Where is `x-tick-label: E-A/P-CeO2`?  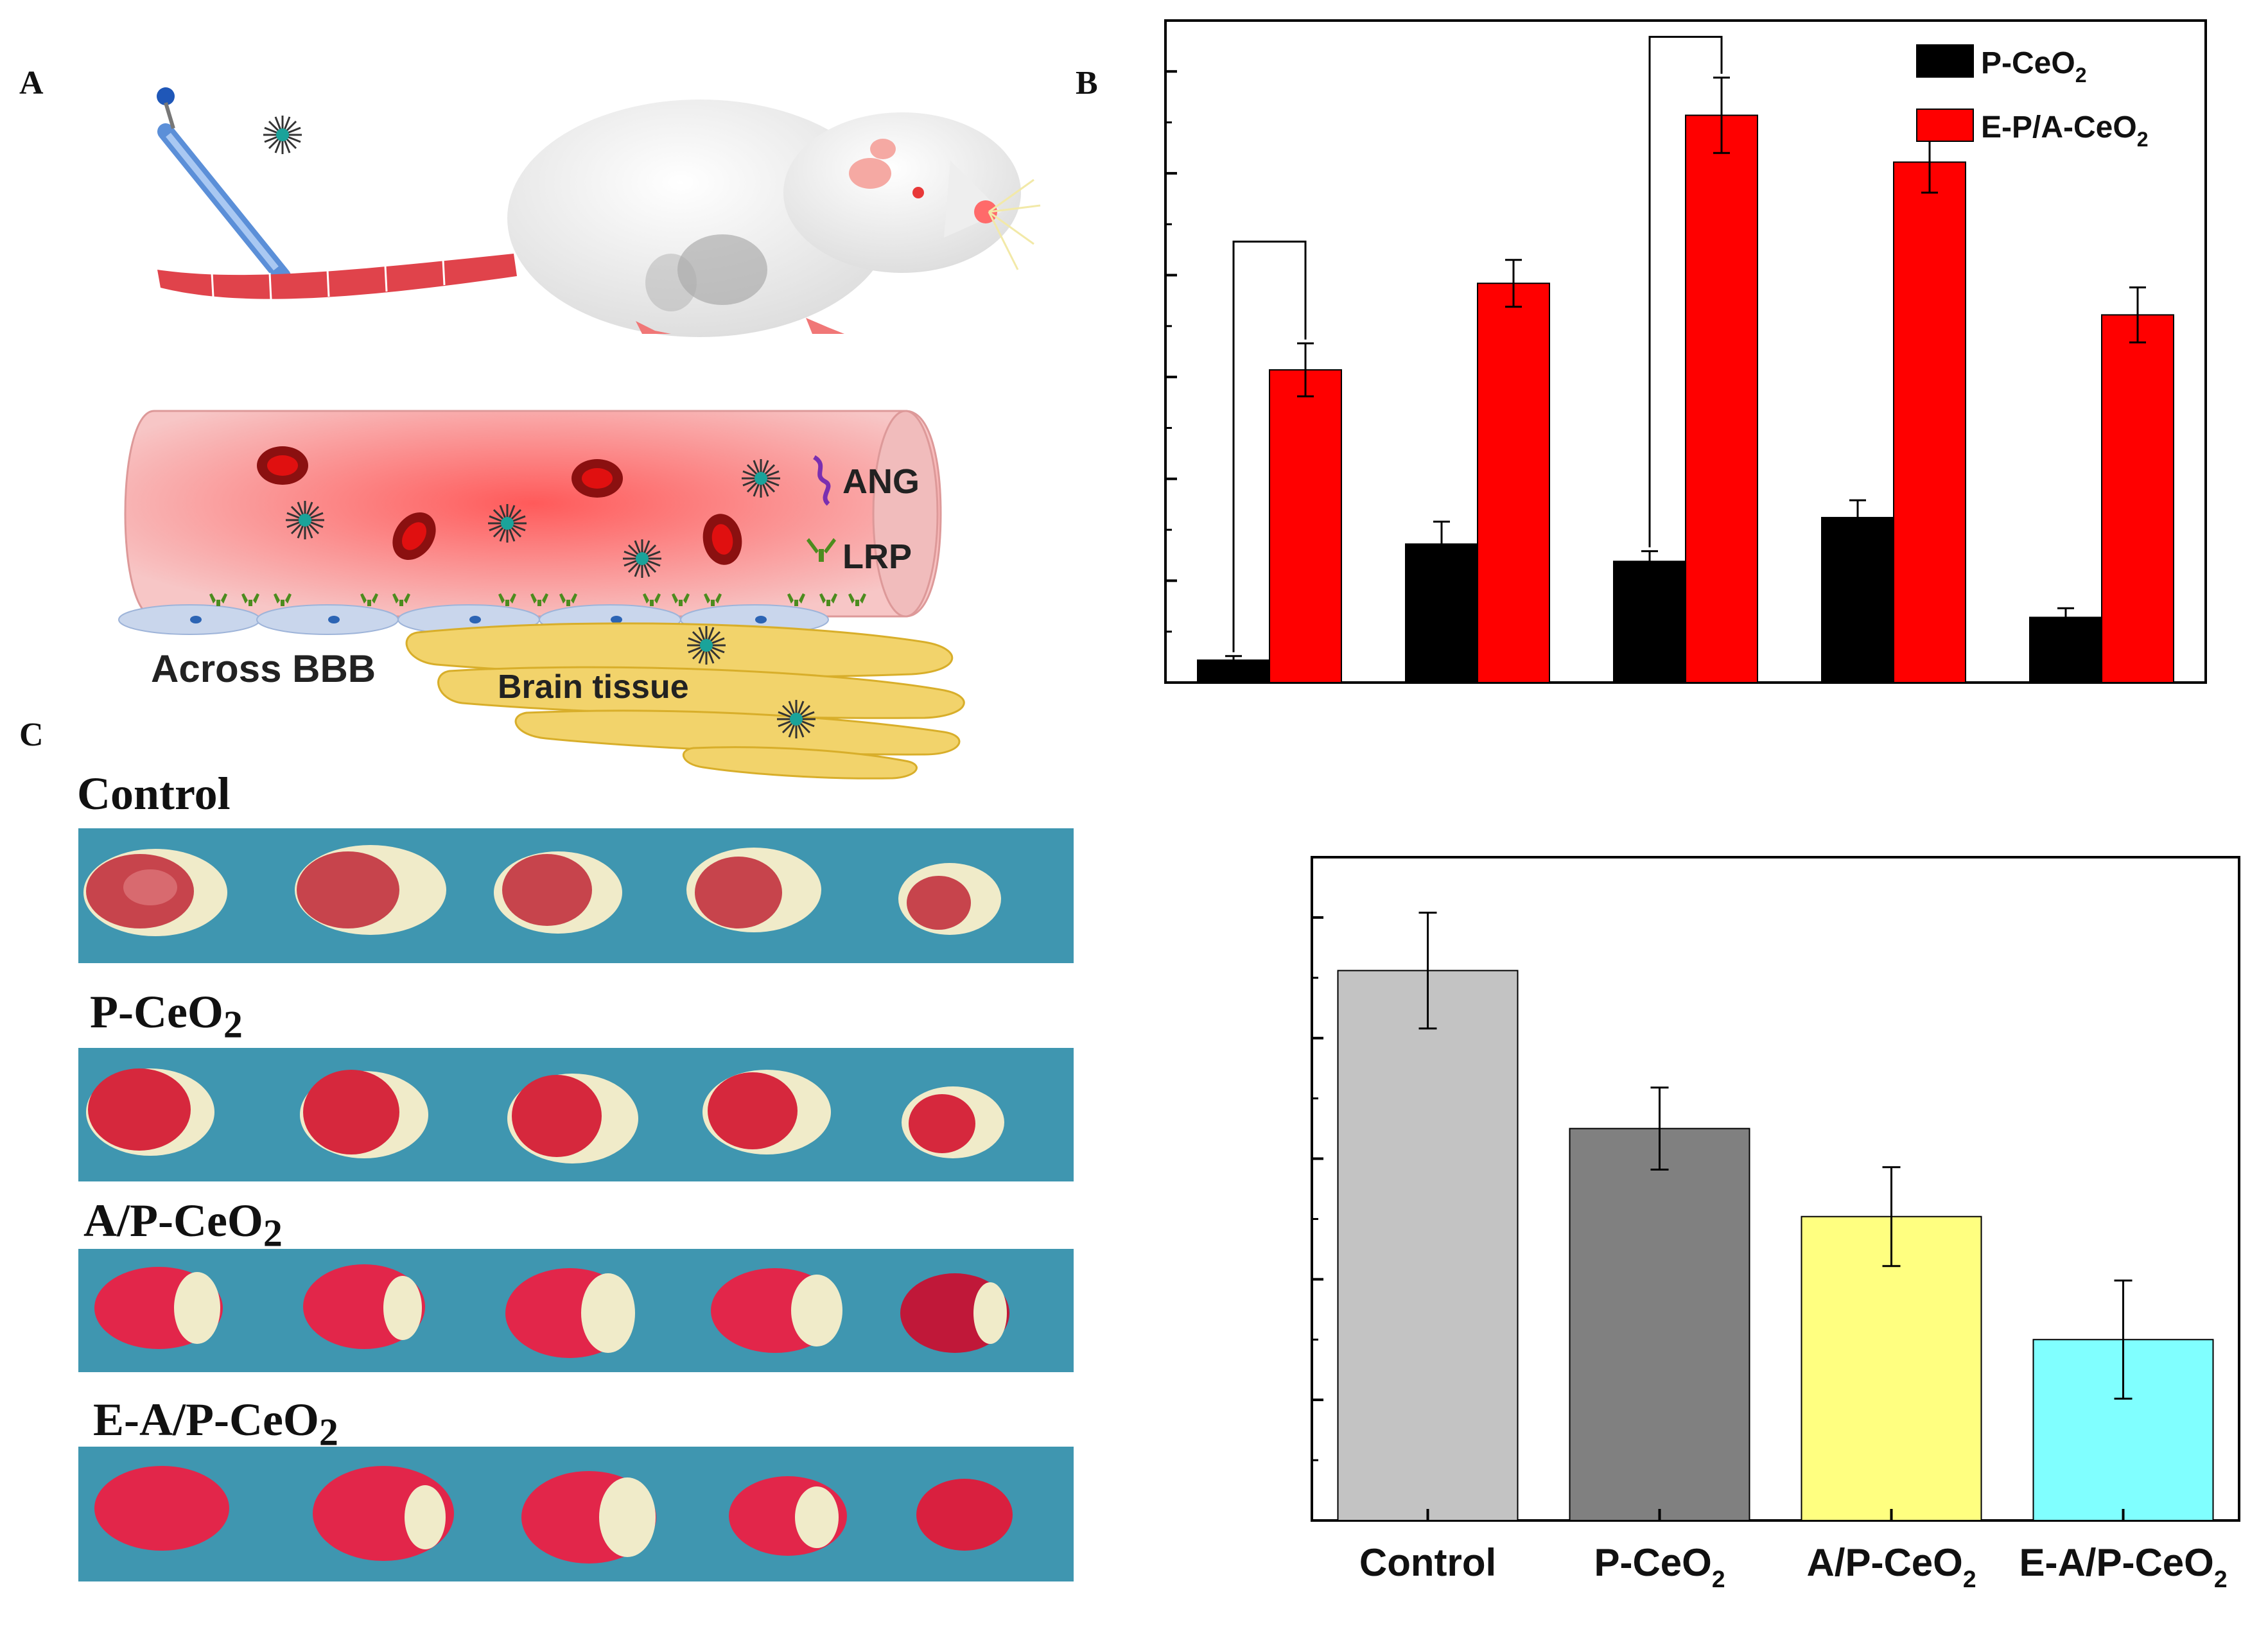
x-tick-label: E-A/P-CeO2 is located at coordinates (2123, 1566).